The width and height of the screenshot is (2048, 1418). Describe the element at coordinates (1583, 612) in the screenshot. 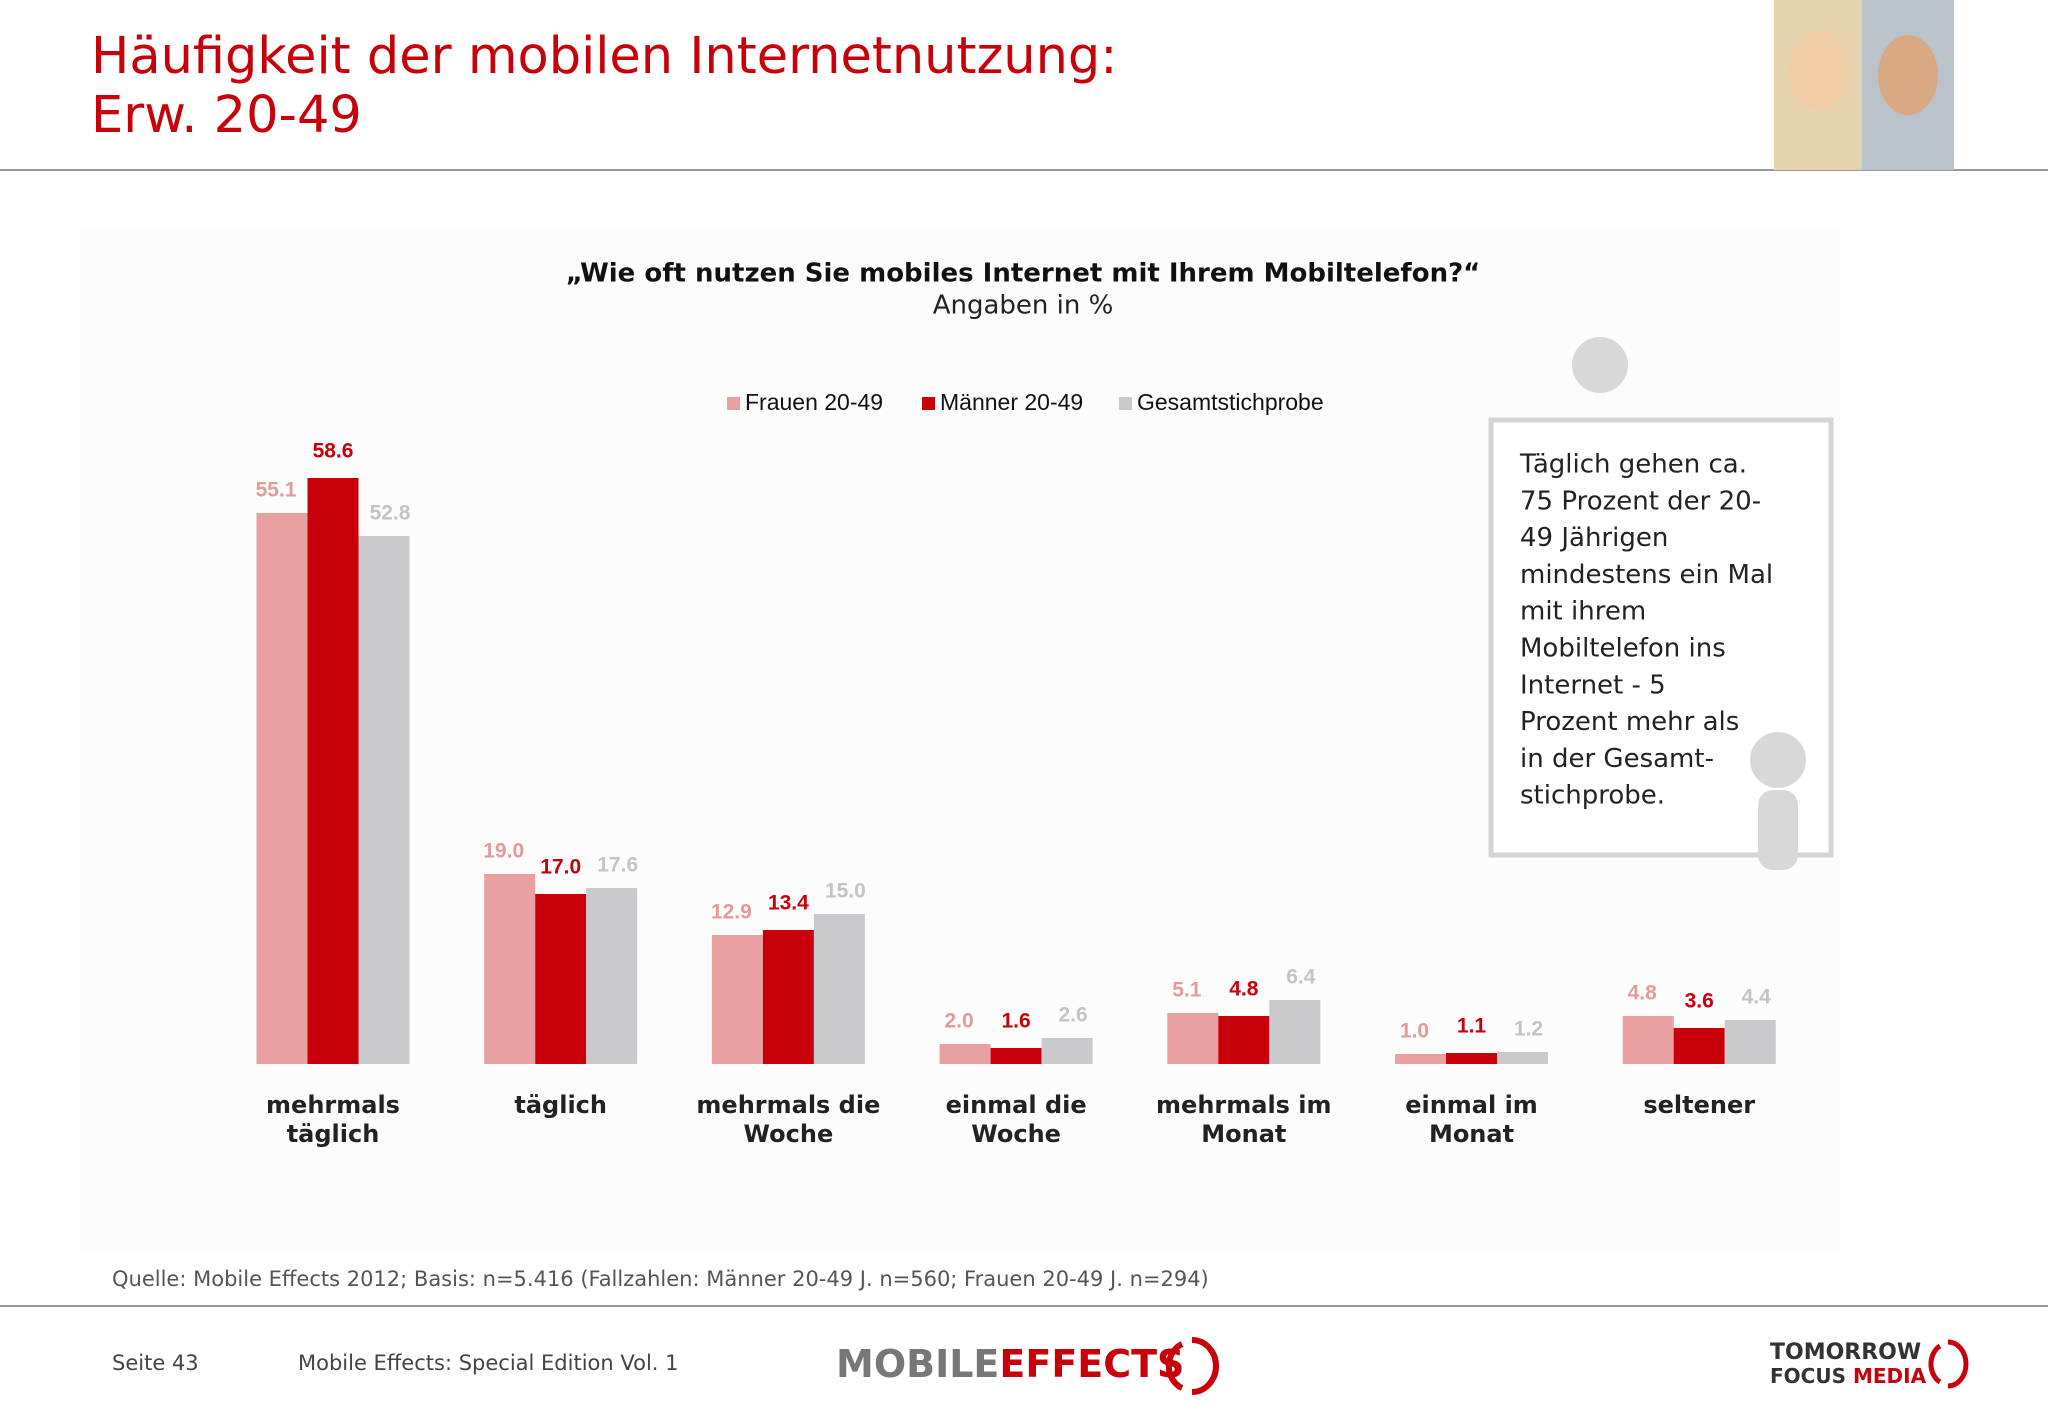

I see `callout-text: mit ihrem` at that location.